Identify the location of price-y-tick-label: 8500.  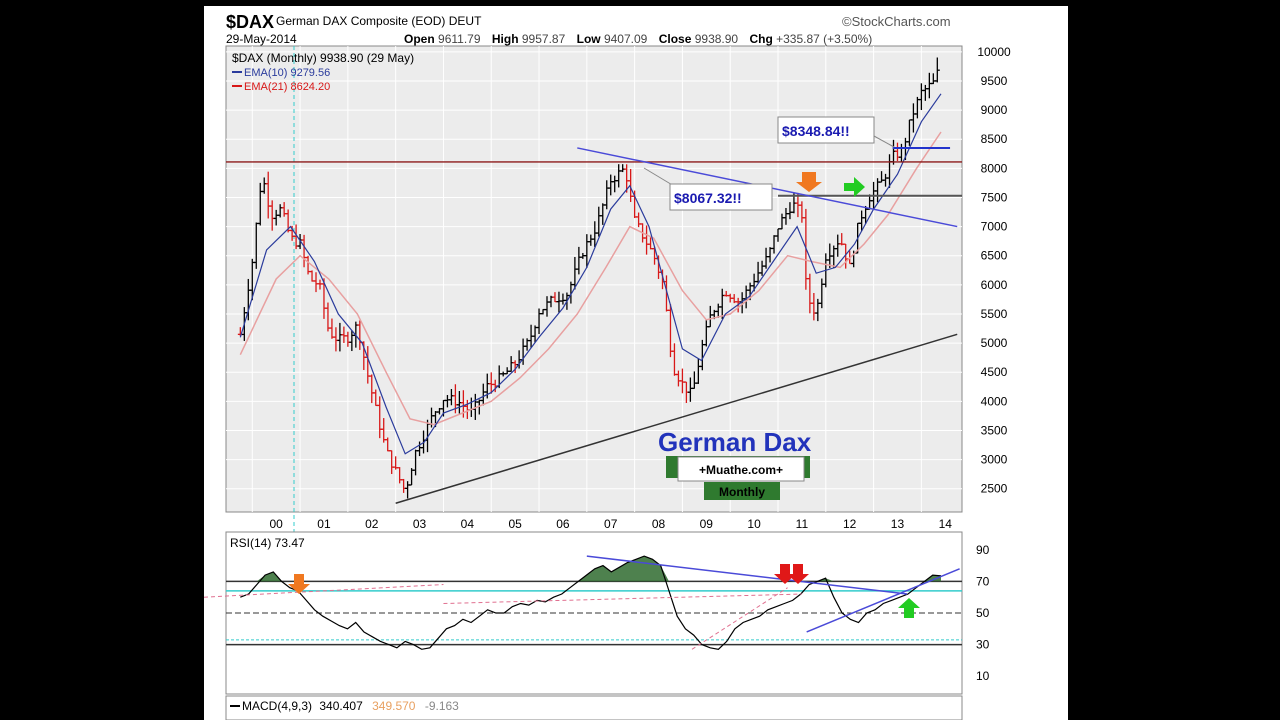
(994, 139).